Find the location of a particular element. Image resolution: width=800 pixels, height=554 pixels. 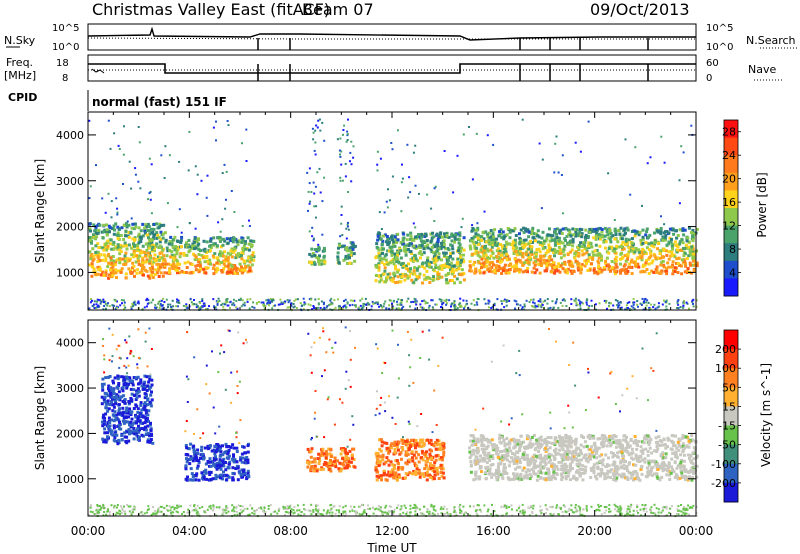

echo-sparse is located at coordinates (345, 179).